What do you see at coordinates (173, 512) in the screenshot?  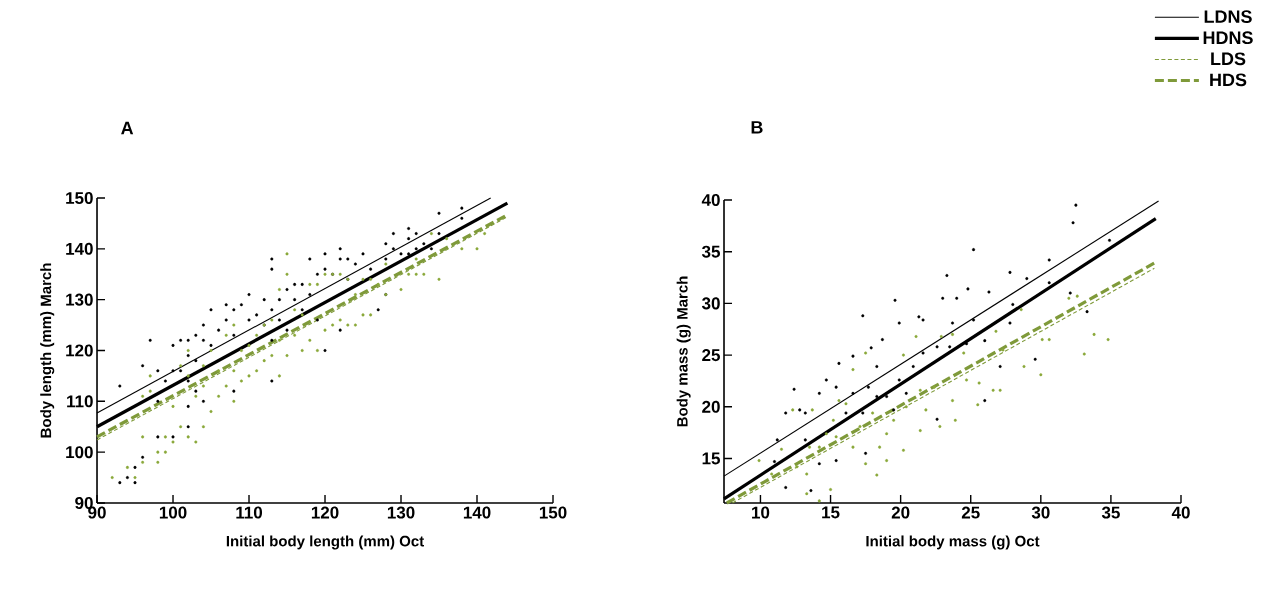 I see `x-tick-label: 100` at bounding box center [173, 512].